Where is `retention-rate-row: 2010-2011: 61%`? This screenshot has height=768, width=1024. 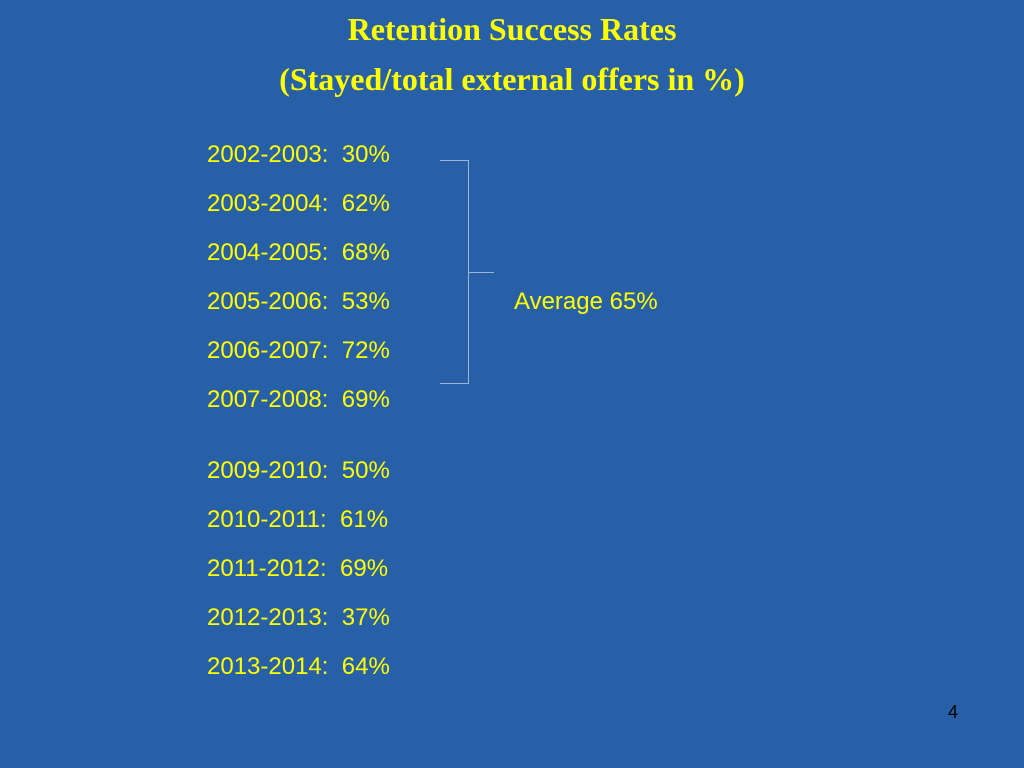 retention-rate-row: 2010-2011: 61% is located at coordinates (298, 519).